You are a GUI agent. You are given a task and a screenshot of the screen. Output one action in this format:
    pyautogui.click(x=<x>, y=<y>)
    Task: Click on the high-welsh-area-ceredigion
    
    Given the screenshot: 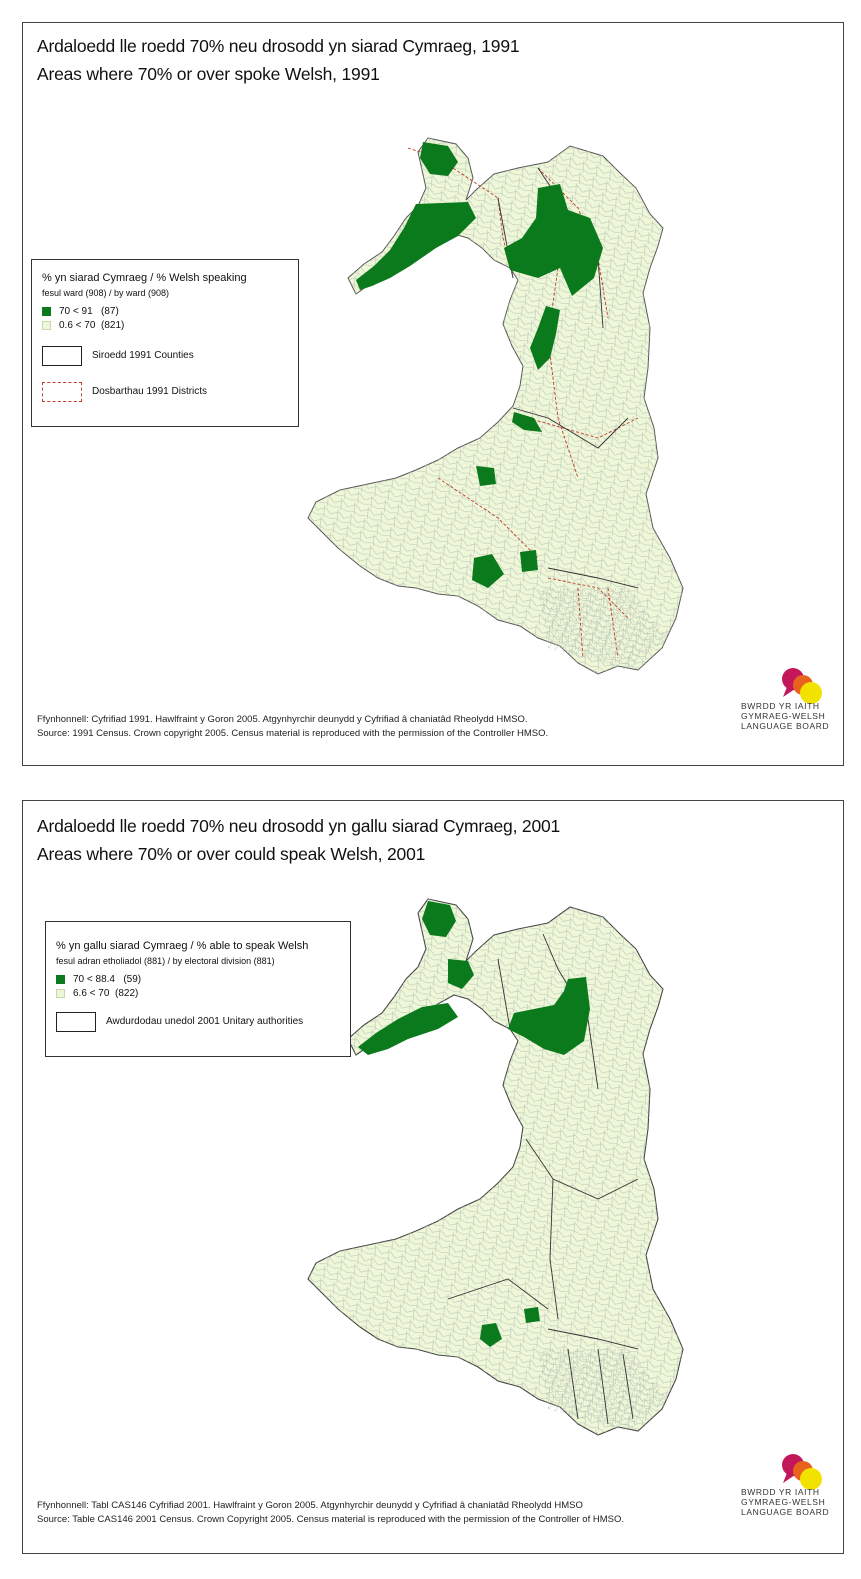 What is the action you would take?
    pyautogui.click(x=527, y=422)
    